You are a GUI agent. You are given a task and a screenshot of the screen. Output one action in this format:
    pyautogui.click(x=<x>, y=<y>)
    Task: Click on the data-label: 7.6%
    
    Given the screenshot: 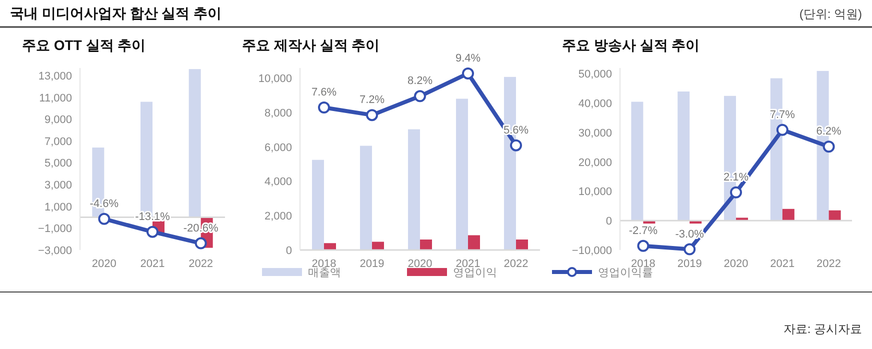 What is the action you would take?
    pyautogui.click(x=324, y=92)
    